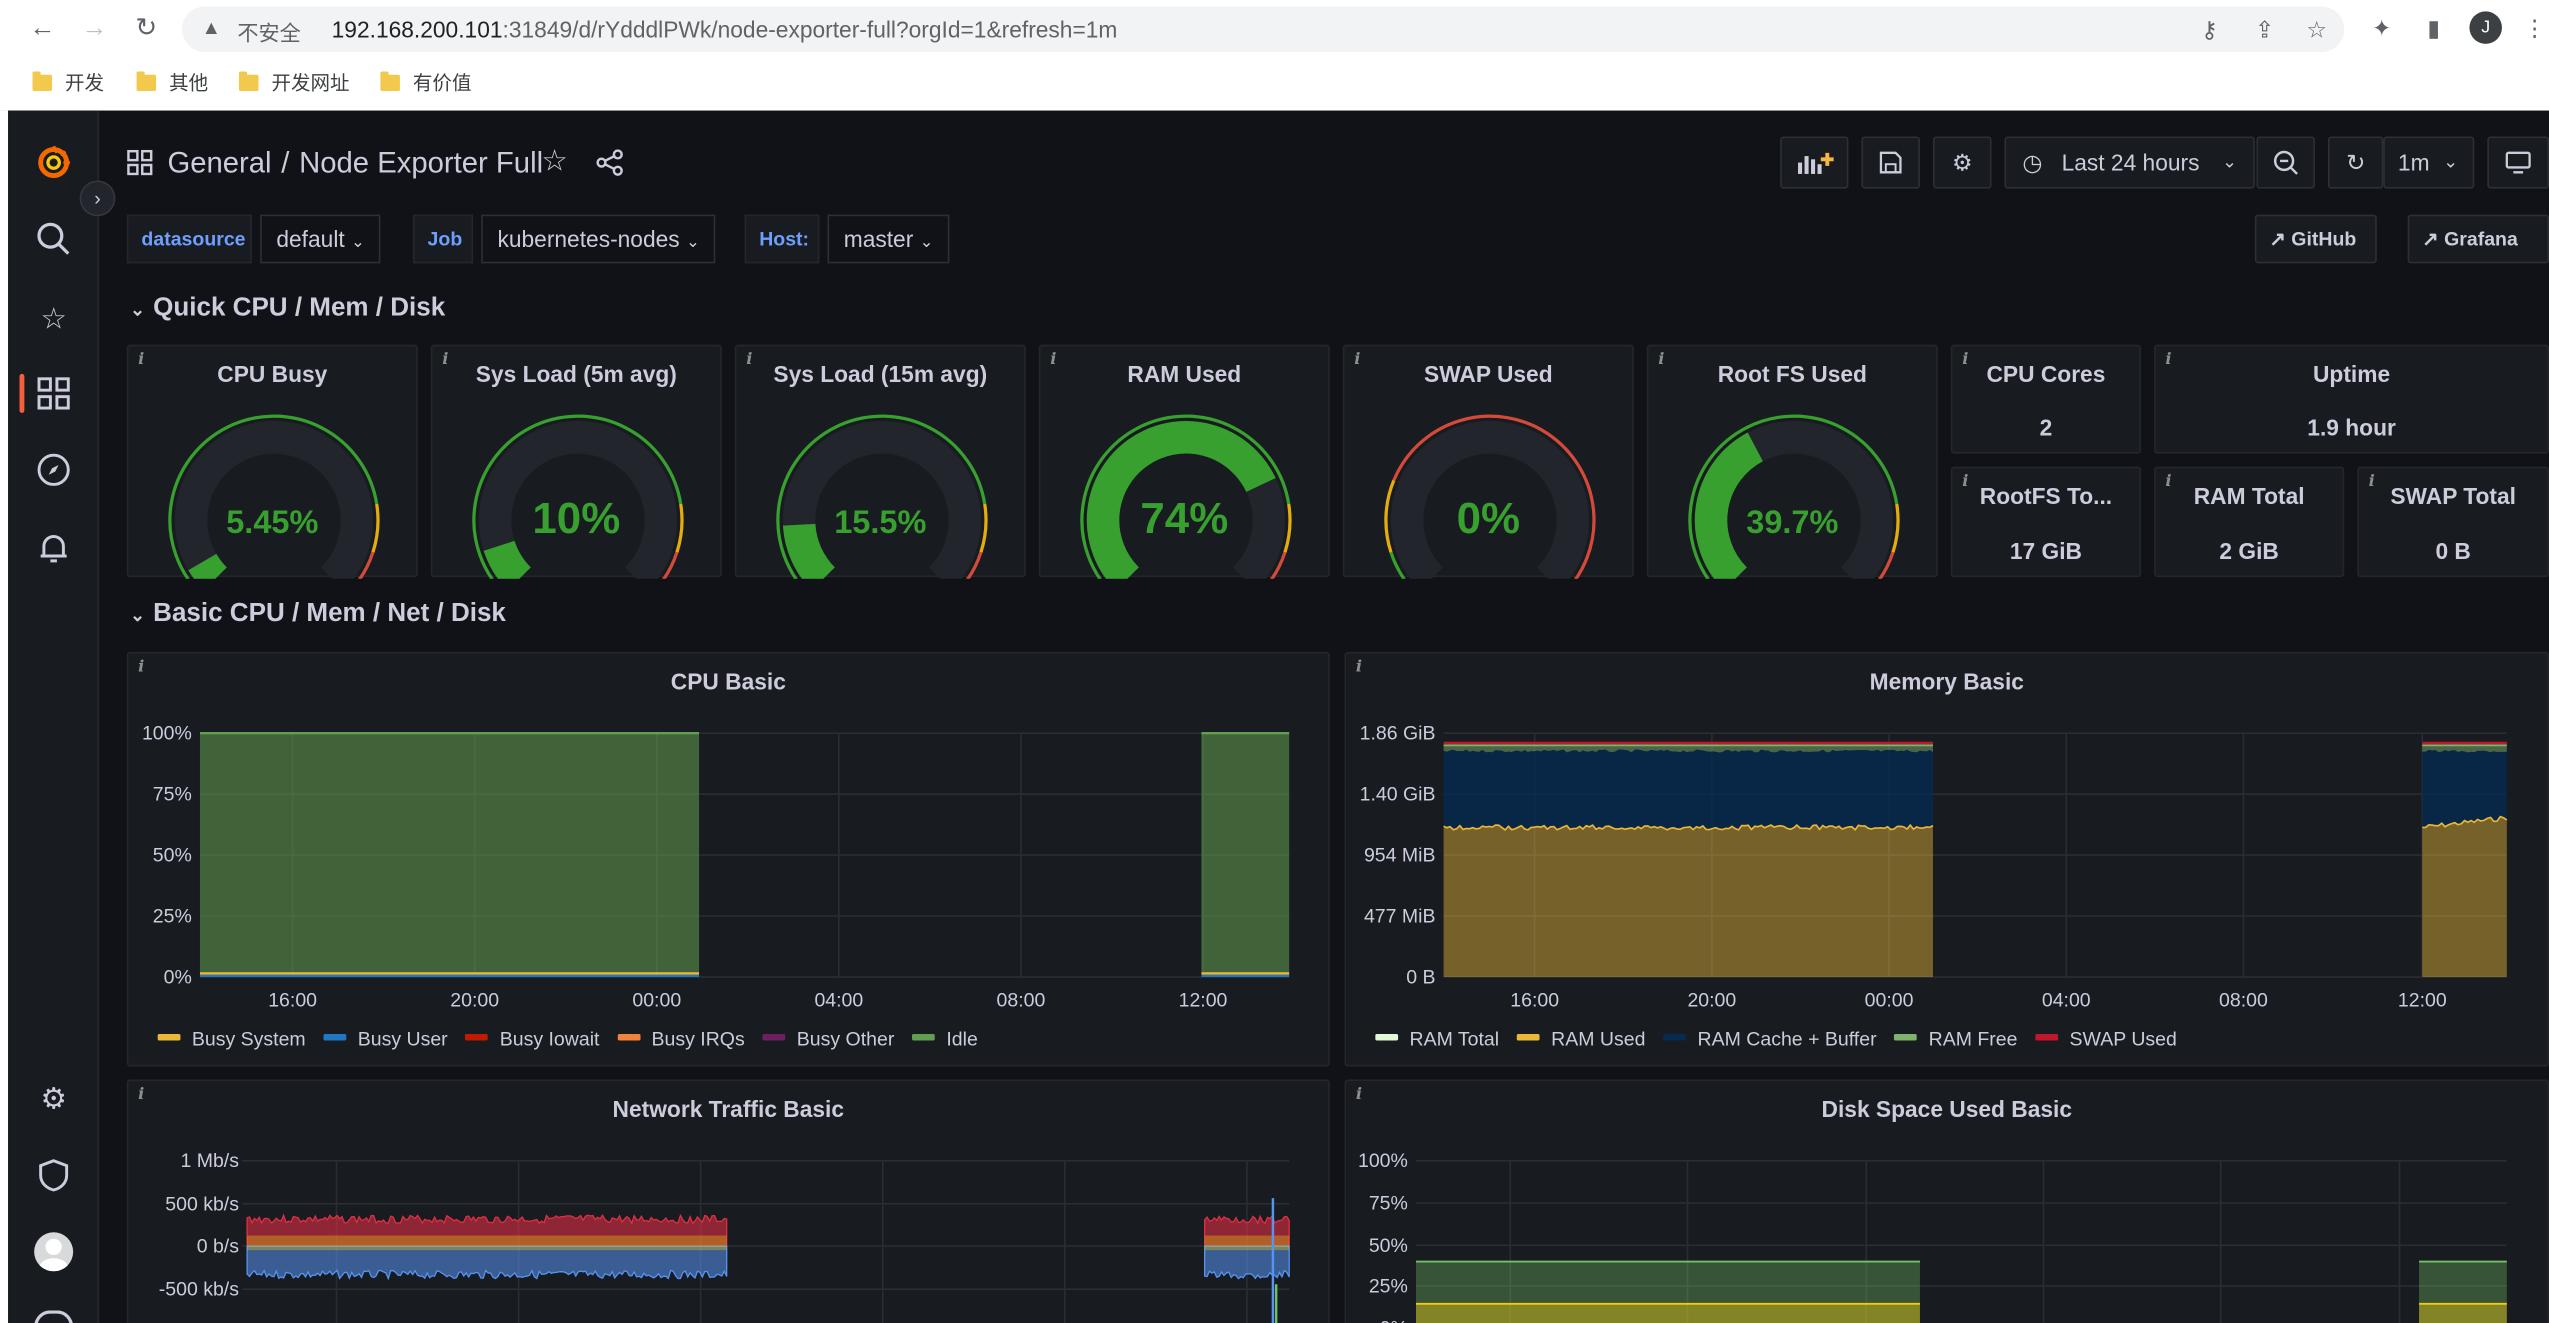 The width and height of the screenshot is (2549, 1323). Describe the element at coordinates (219, 162) in the screenshot. I see `breadcrumb-folder: General` at that location.